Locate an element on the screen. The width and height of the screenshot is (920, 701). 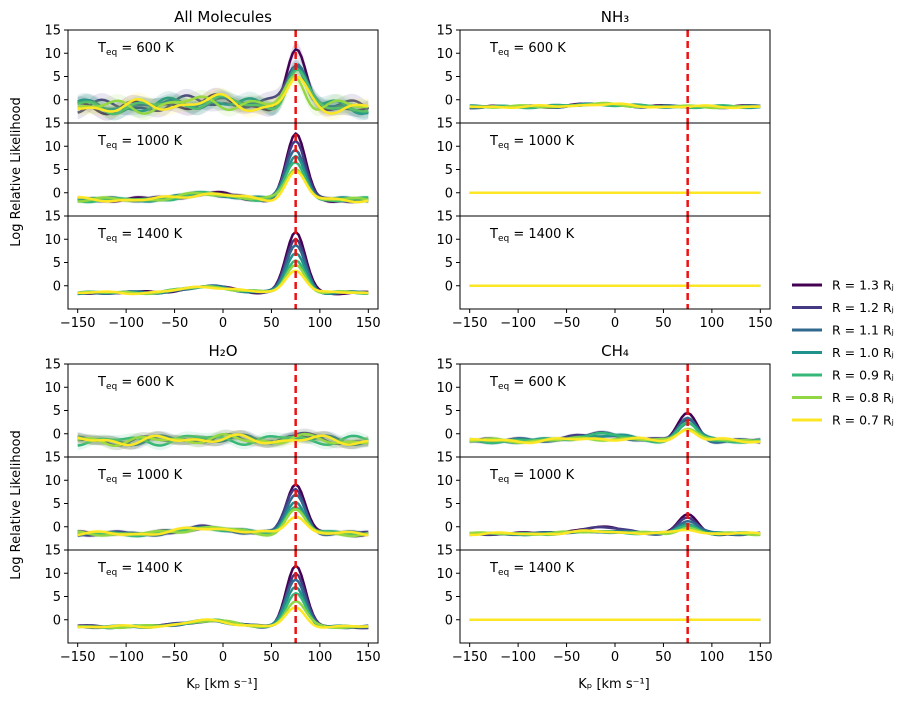
legend-label: R = 0.8 Rⱼ is located at coordinates (863, 397).